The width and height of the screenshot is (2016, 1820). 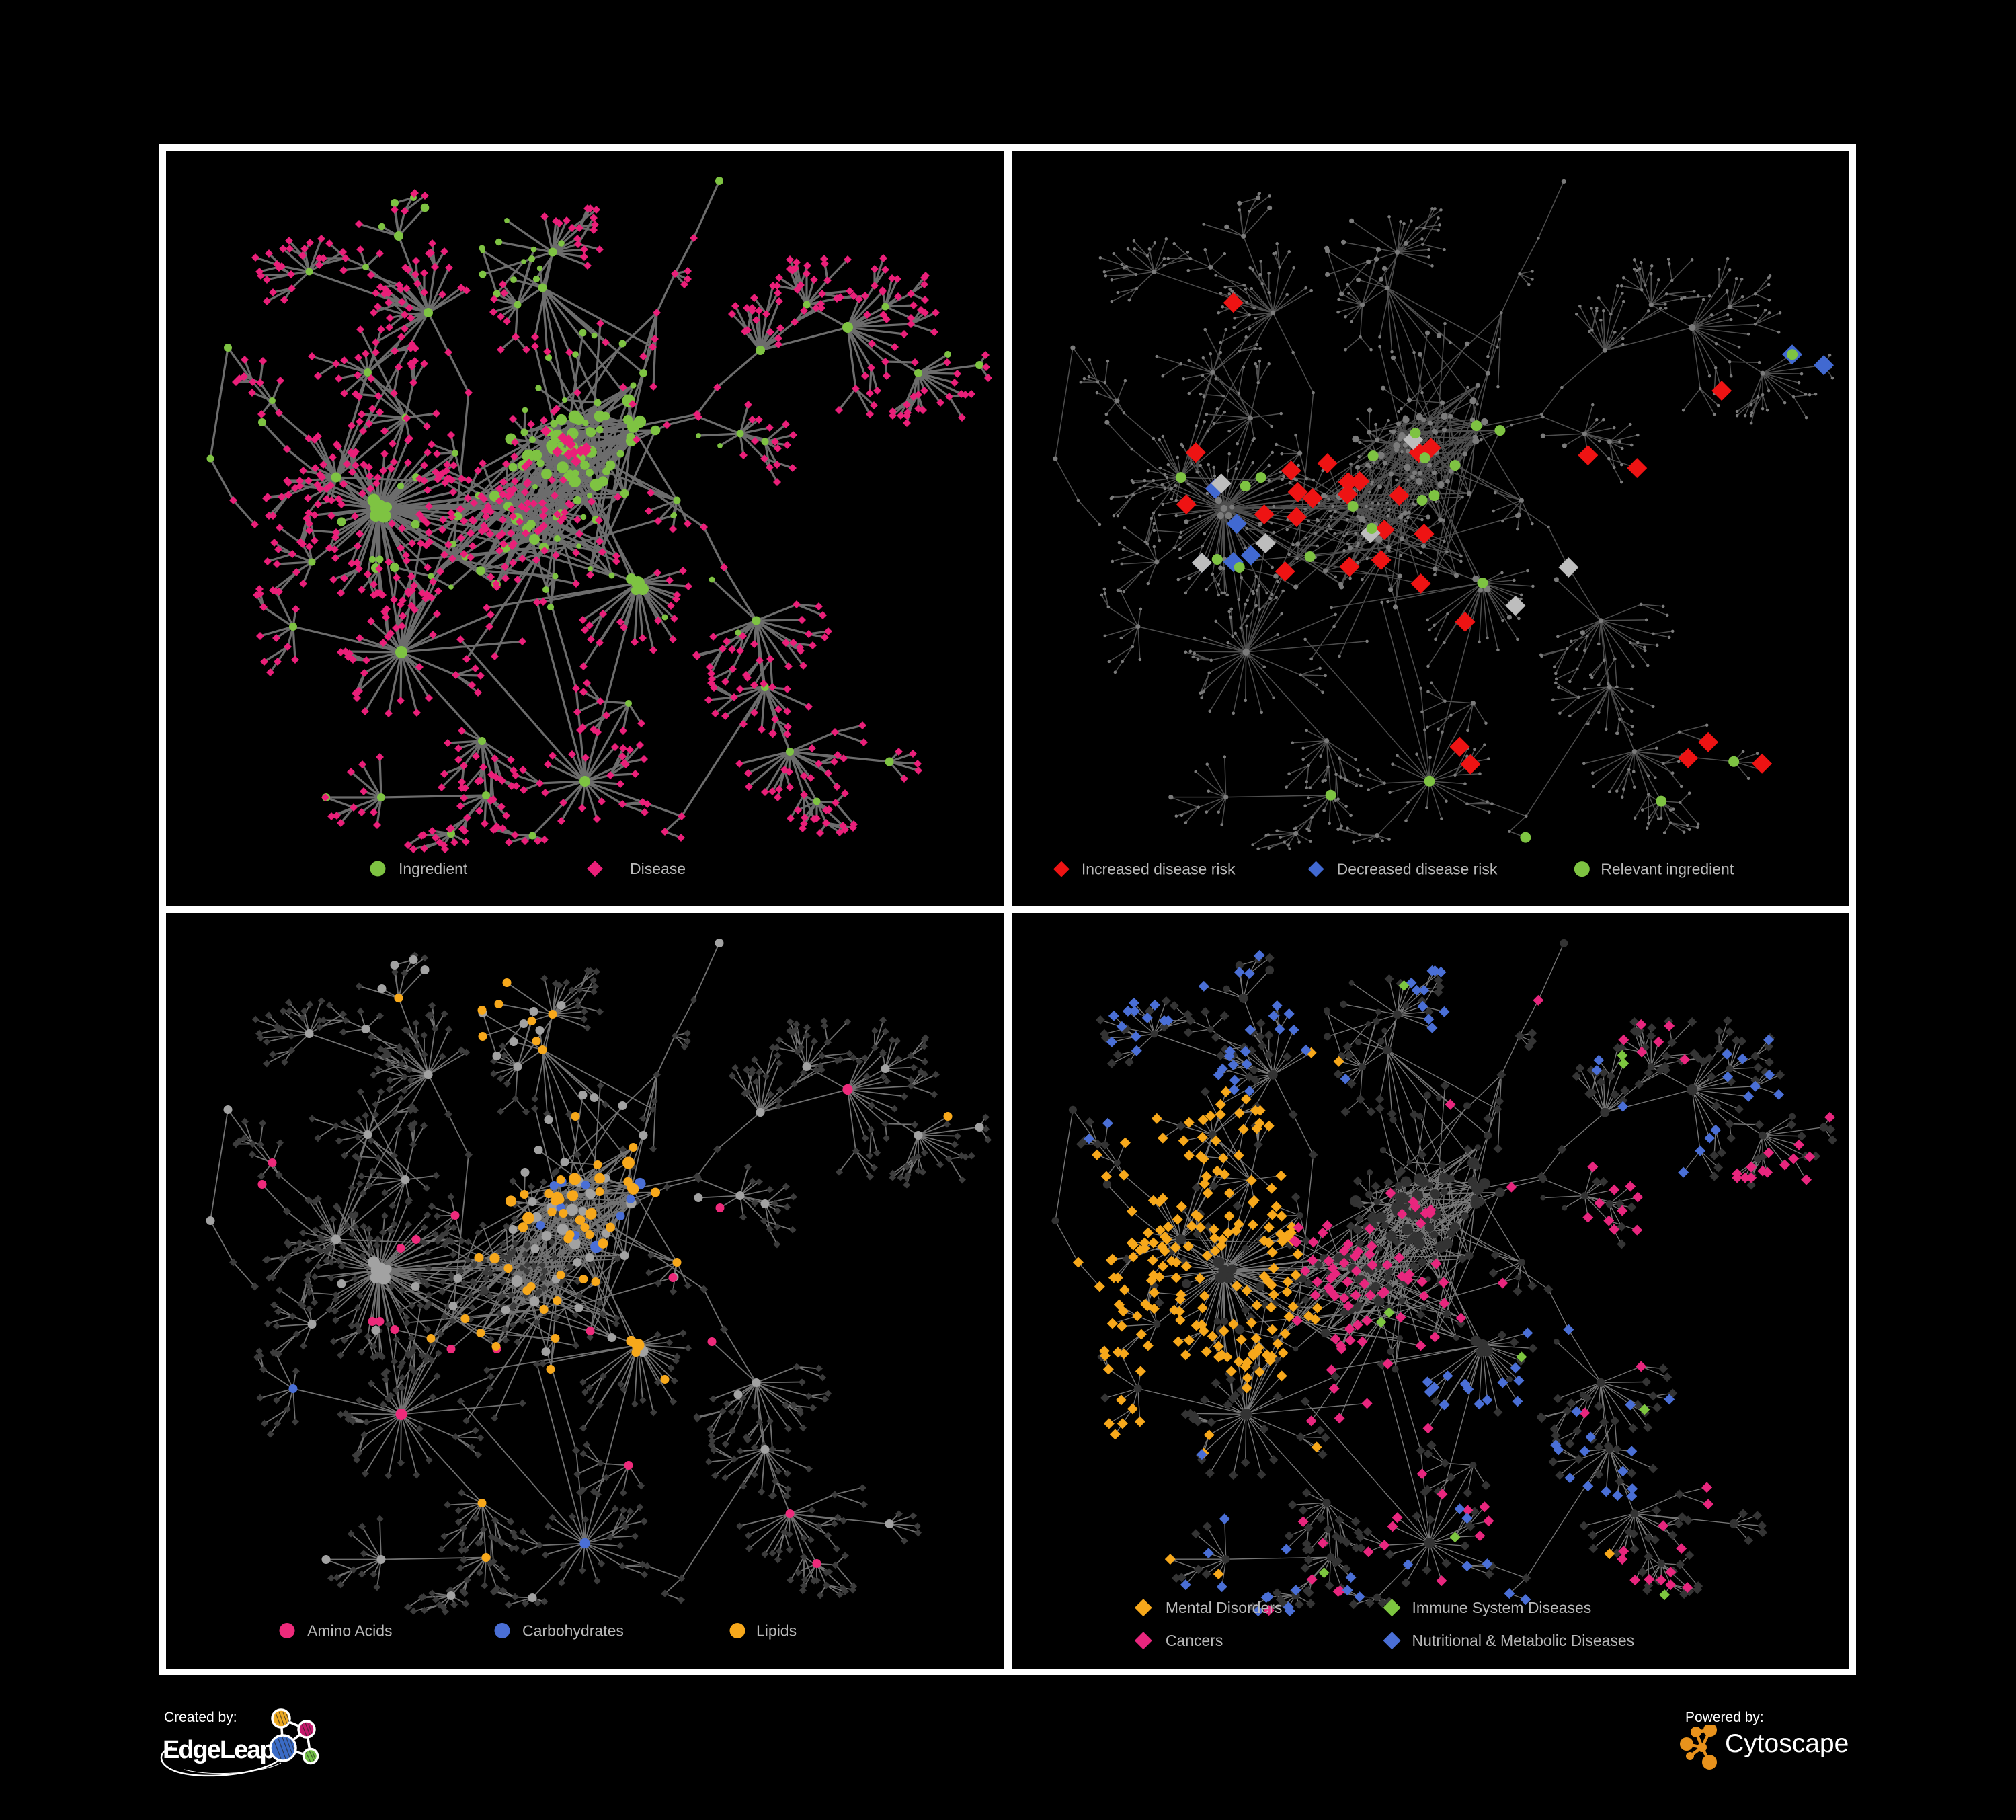 What do you see at coordinates (1667, 869) in the screenshot?
I see `svg-text: Relevant ingredient` at bounding box center [1667, 869].